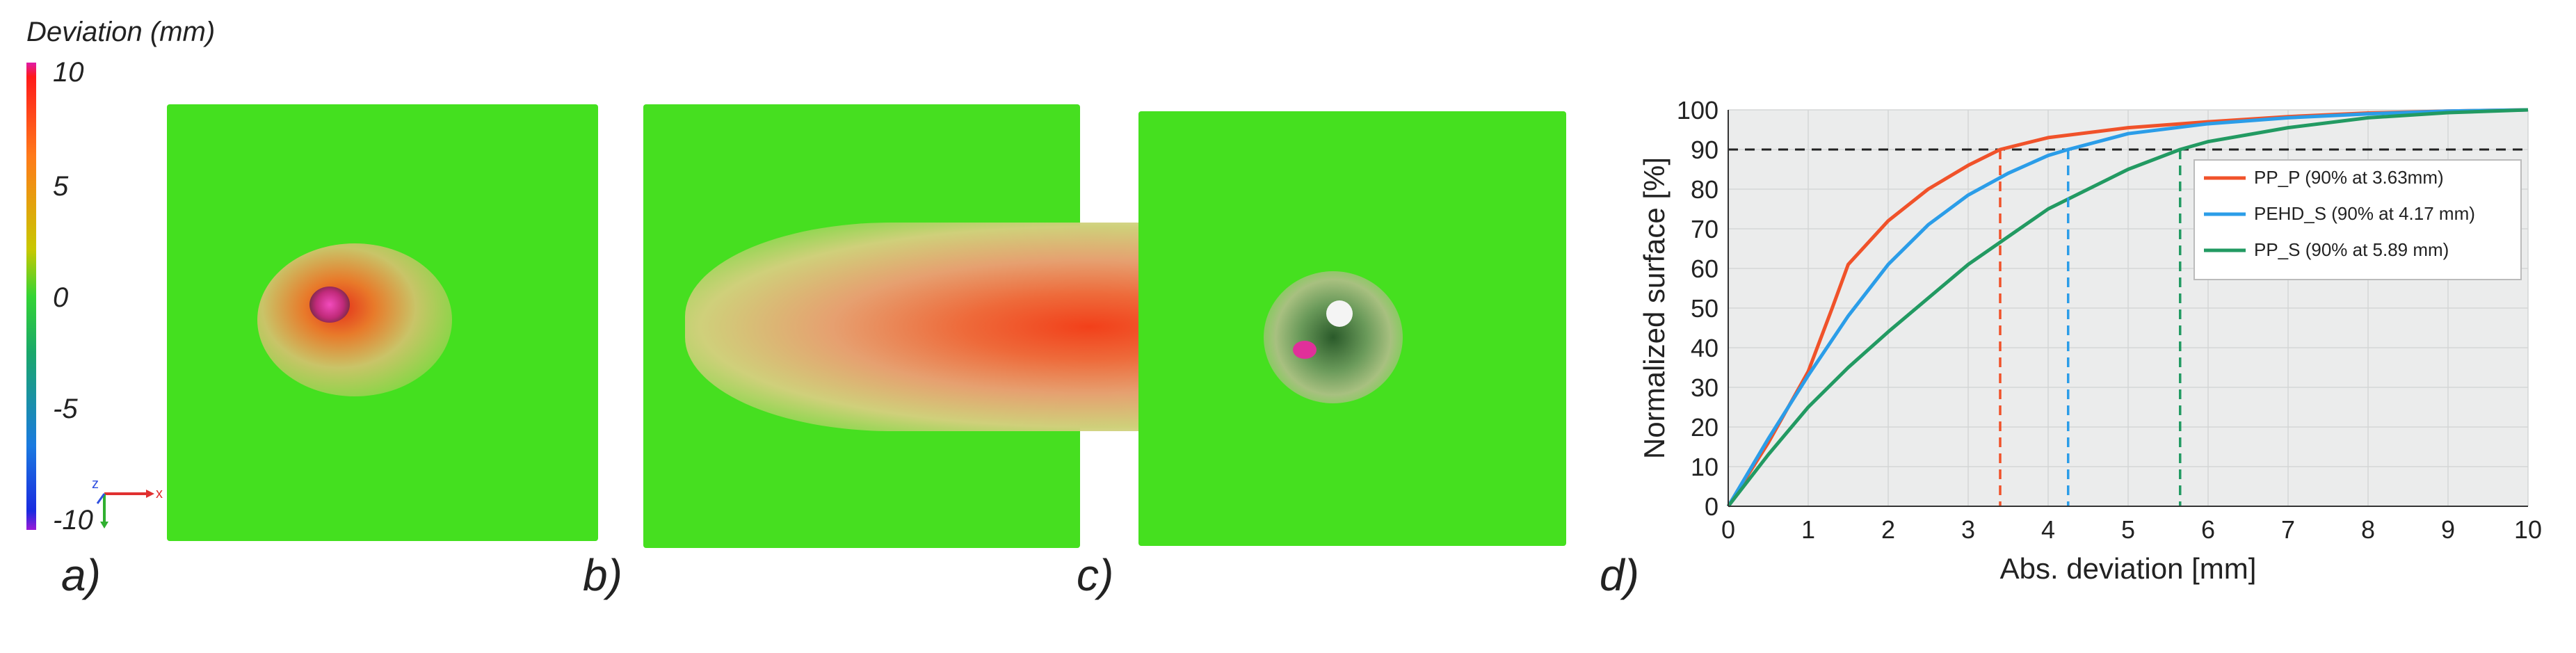 The image size is (2576, 653). What do you see at coordinates (2528, 529) in the screenshot?
I see `x-tick-label: 10` at bounding box center [2528, 529].